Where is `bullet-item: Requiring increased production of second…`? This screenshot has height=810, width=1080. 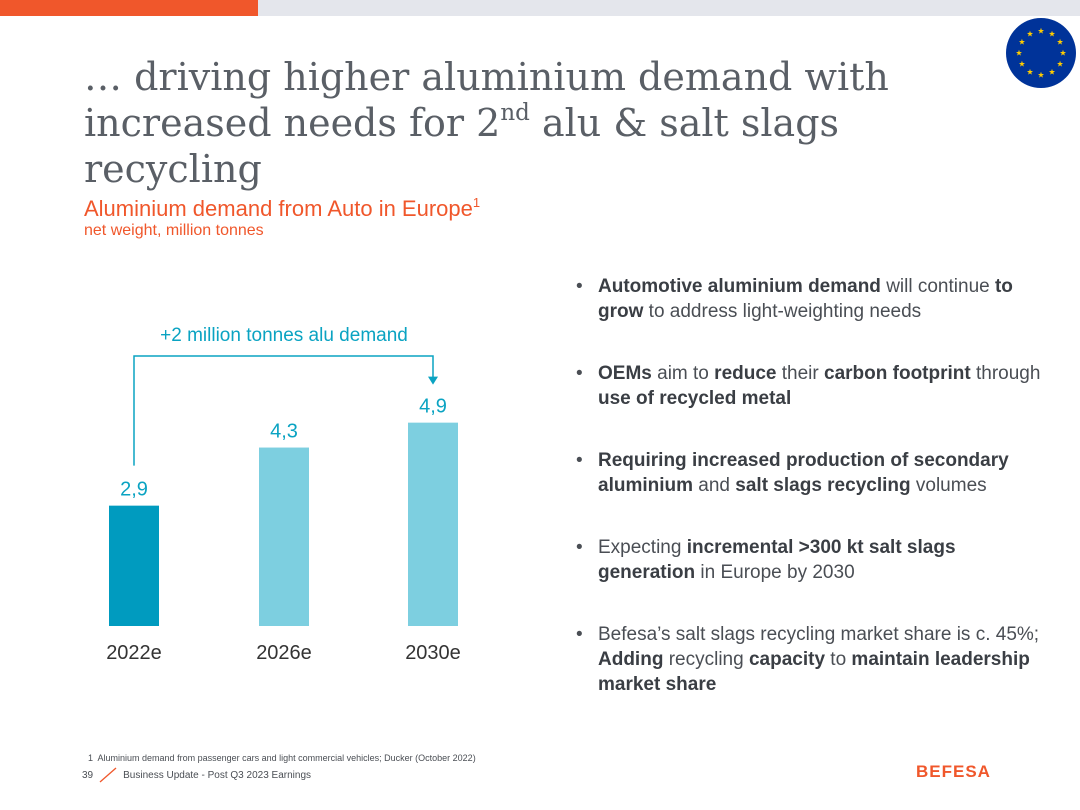 bullet-item: Requiring increased production of second… is located at coordinates (811, 473).